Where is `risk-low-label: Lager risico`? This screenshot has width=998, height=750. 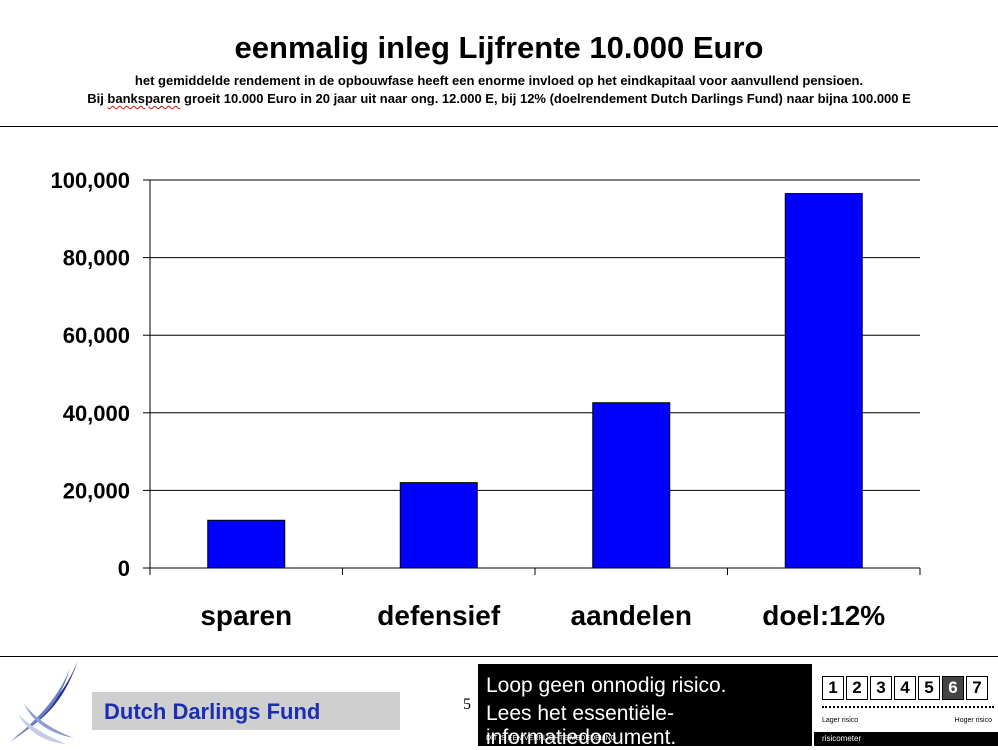 risk-low-label: Lager risico is located at coordinates (840, 720).